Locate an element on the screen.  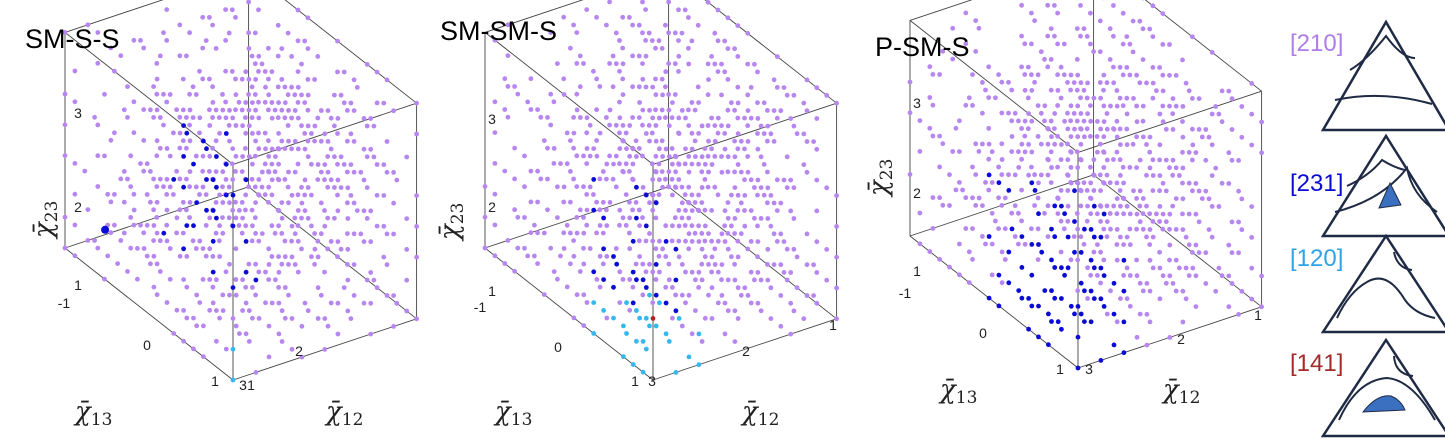
svg-text: χ̄23 is located at coordinates (45, 220).